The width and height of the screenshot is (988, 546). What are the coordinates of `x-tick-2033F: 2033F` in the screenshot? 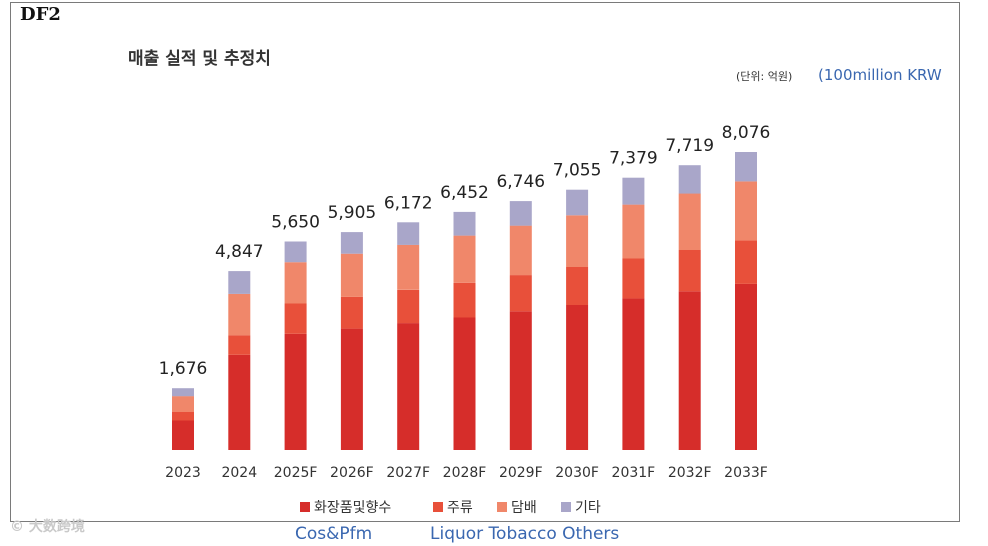 It's located at (746, 473).